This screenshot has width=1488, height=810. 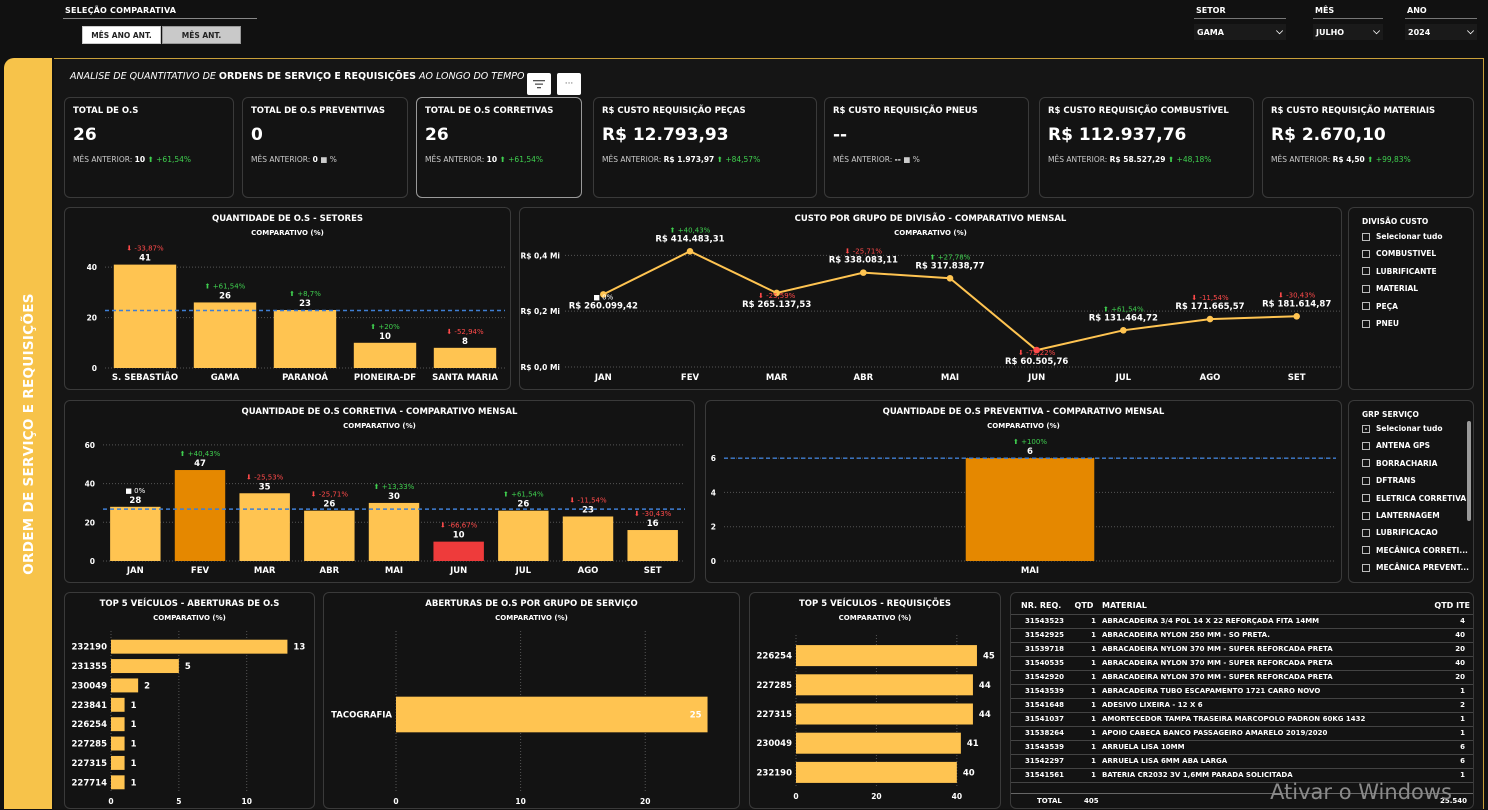 What do you see at coordinates (385, 378) in the screenshot?
I see `category-label: PIONEIRA-DF` at bounding box center [385, 378].